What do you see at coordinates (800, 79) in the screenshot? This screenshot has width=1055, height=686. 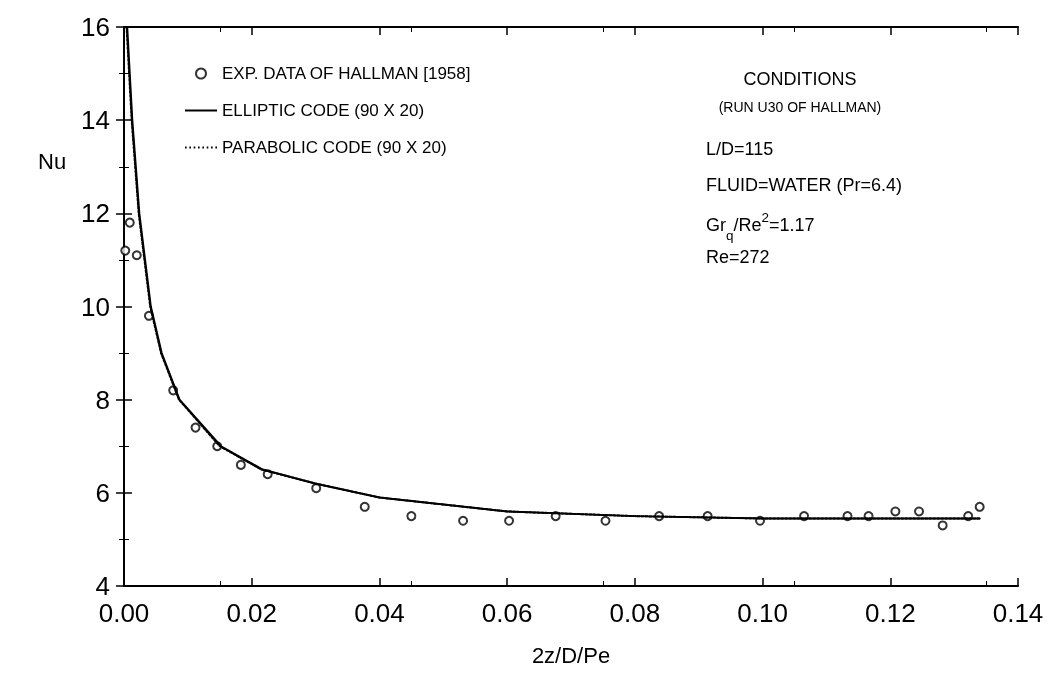 I see `annotation: CONDITIONS` at bounding box center [800, 79].